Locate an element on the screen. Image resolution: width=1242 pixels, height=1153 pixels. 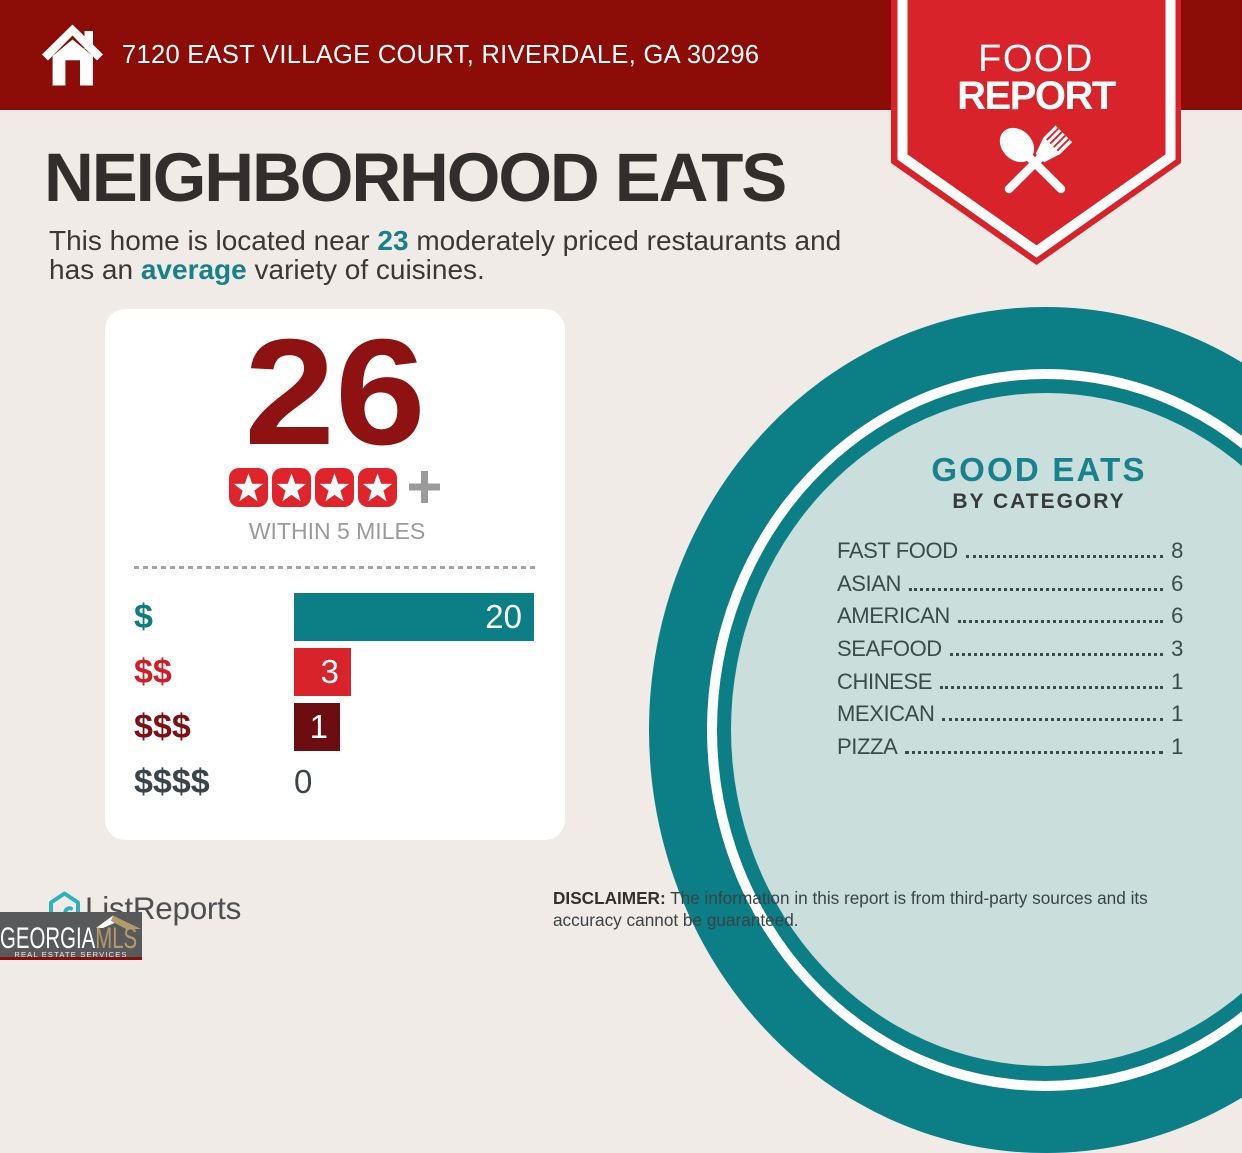
svg-text: FOOD is located at coordinates (1036, 59).